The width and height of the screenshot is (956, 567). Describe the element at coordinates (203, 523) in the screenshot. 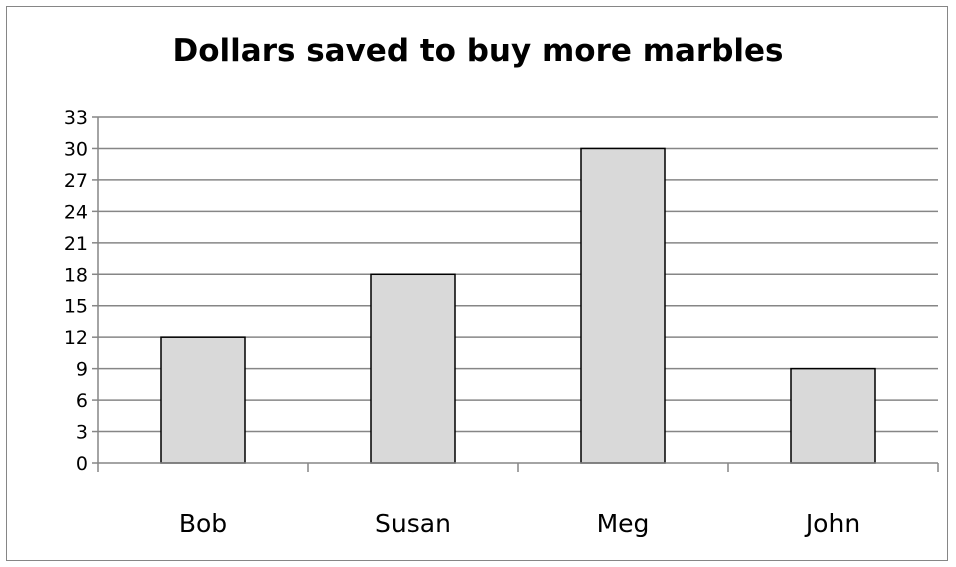

I see `x-category-label: Bob` at that location.